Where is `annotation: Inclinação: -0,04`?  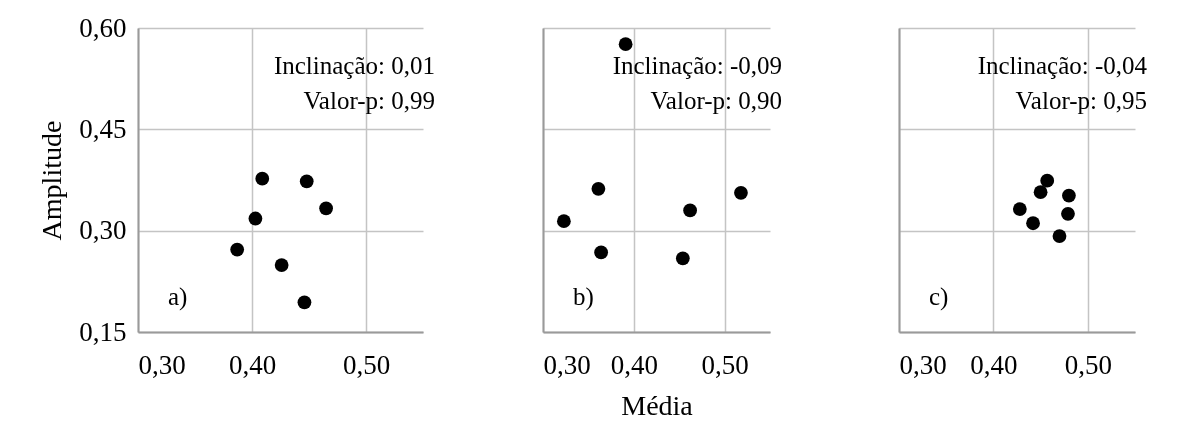 annotation: Inclinação: -0,04 is located at coordinates (1062, 65).